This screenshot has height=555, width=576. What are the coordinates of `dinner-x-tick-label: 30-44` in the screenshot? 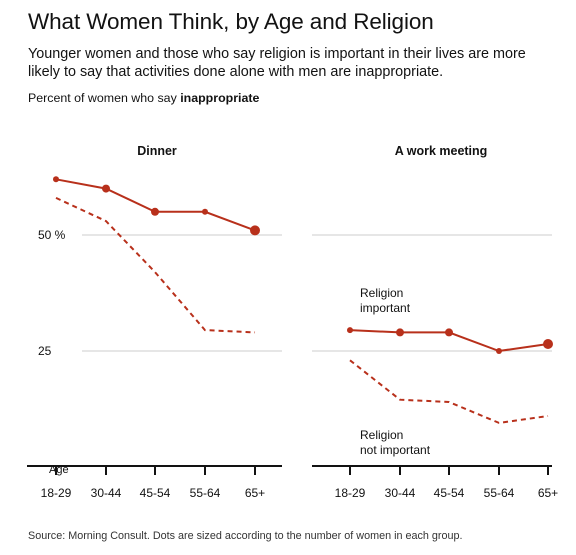 It's located at (106, 493).